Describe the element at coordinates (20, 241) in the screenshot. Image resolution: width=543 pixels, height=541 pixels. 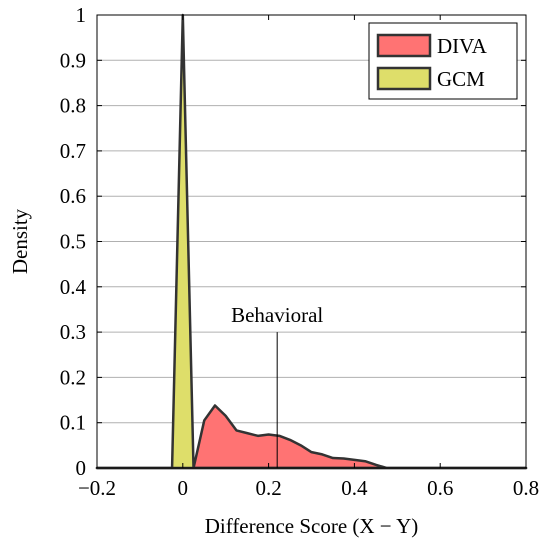
I see `y-axis-label: Density` at that location.